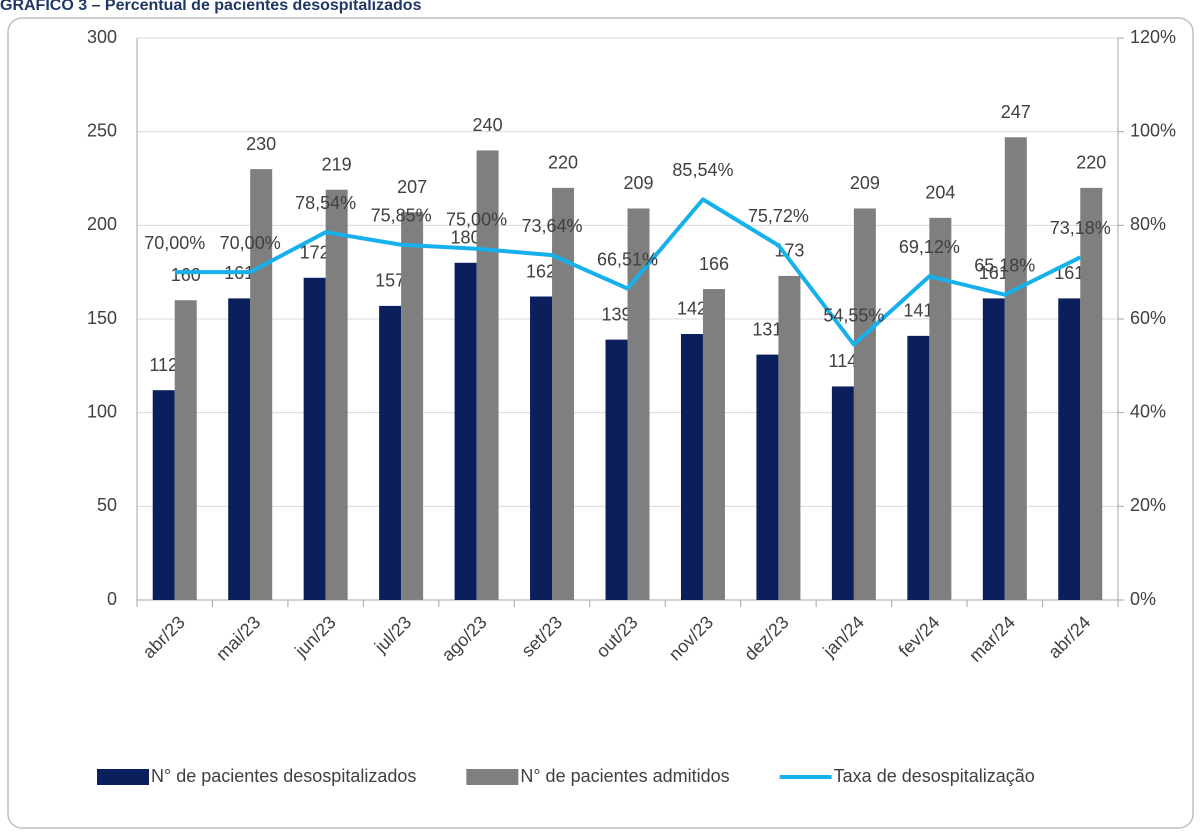 The height and width of the screenshot is (836, 1201). What do you see at coordinates (702, 170) in the screenshot?
I see `line-value-label: 85,54%` at bounding box center [702, 170].